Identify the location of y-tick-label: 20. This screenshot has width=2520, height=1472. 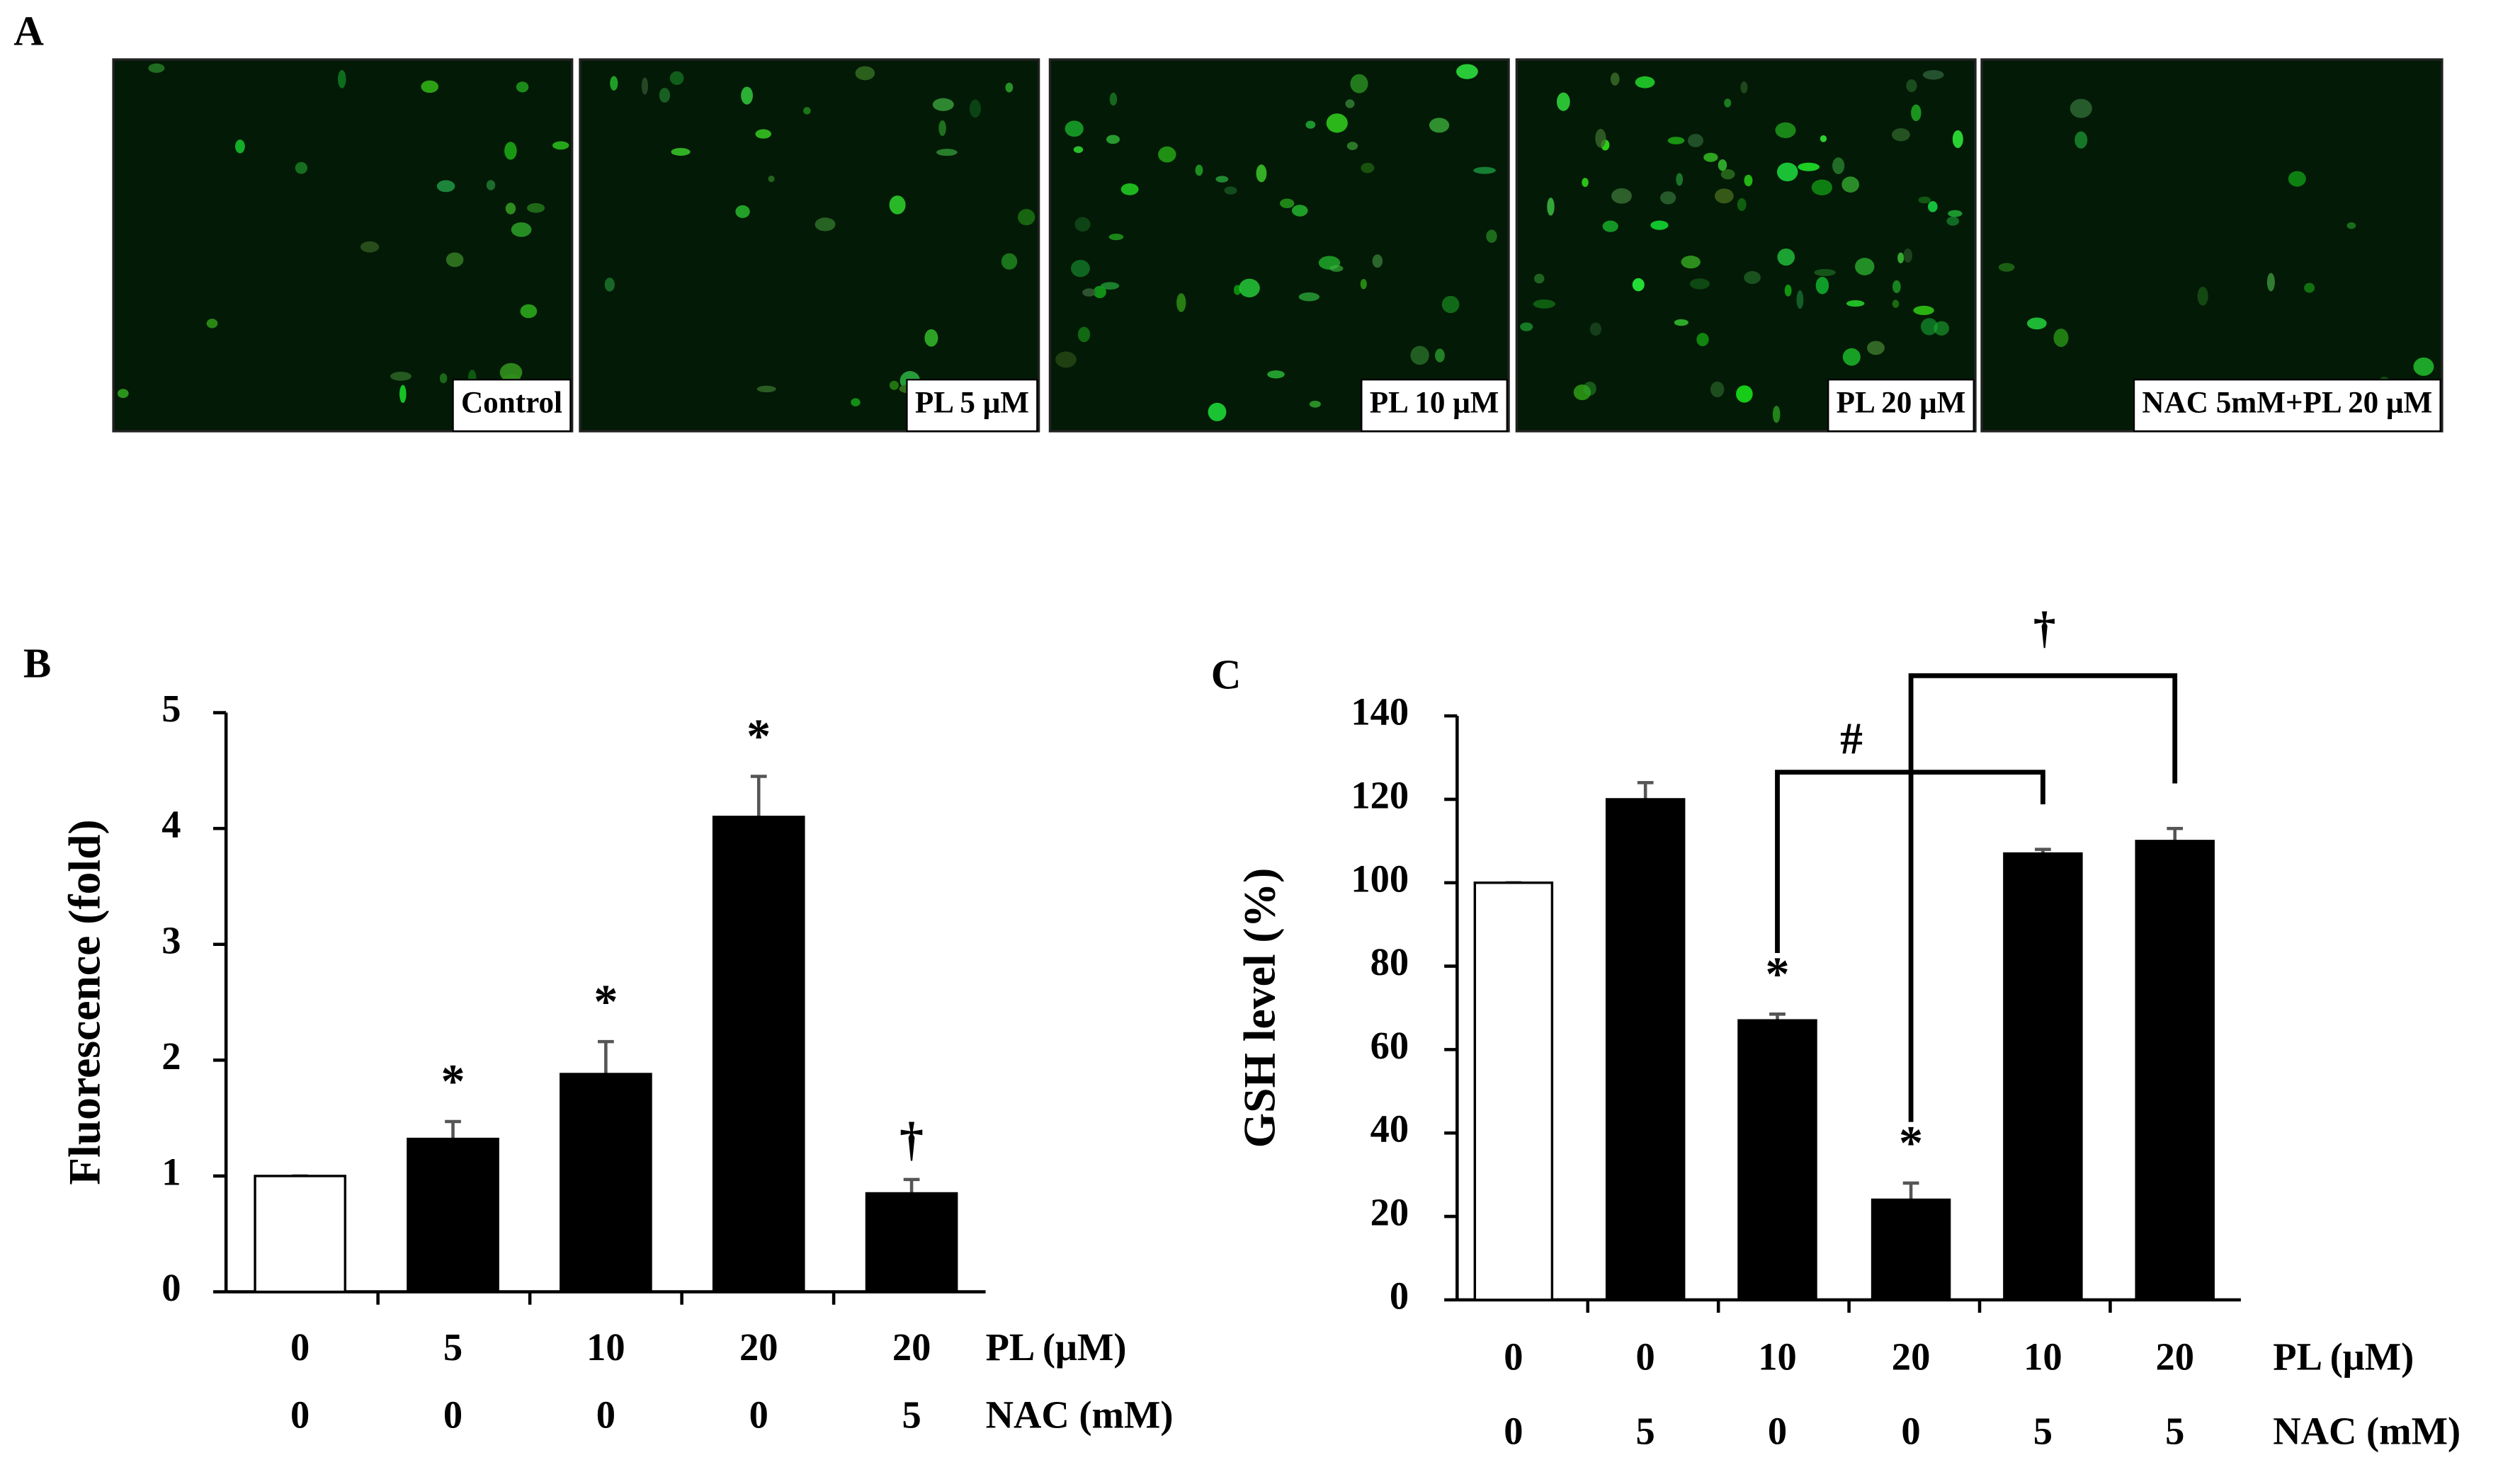
(1389, 1212).